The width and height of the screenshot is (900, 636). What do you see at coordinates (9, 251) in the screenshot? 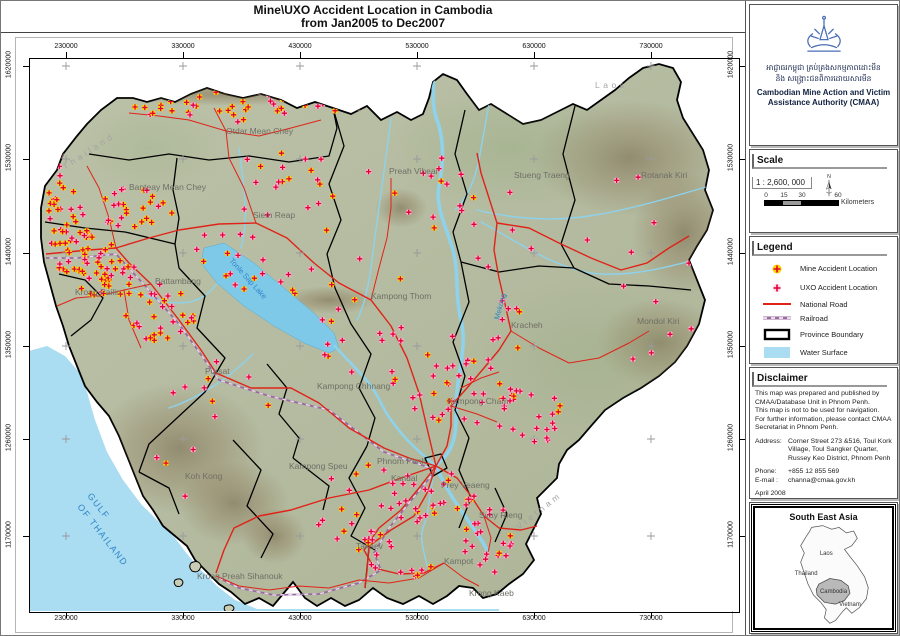
I see `y-axis-label-left: 1440000` at bounding box center [9, 251].